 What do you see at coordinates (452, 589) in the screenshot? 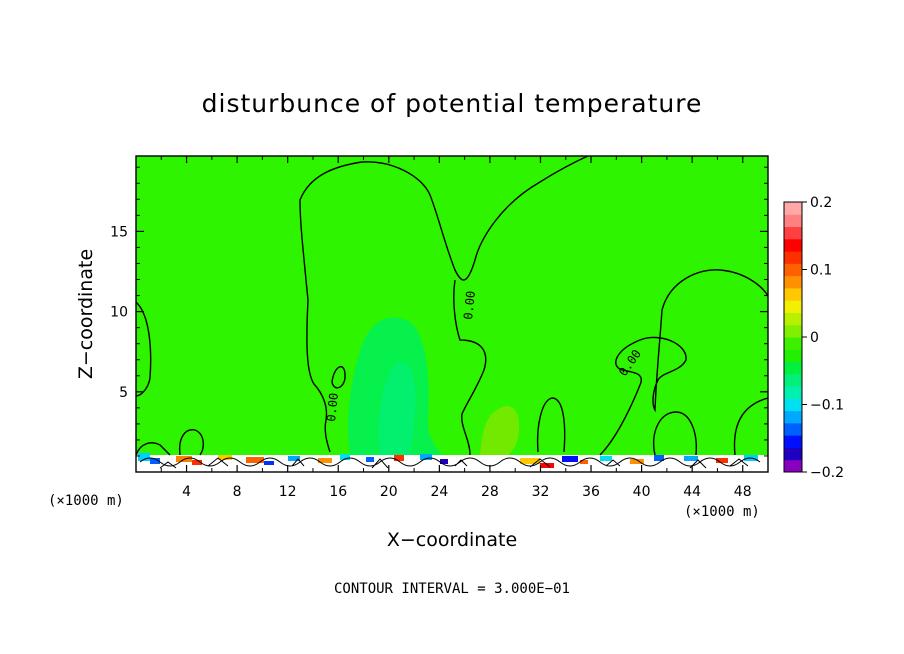
I see `contour-interval-note: CONTOUR INTERVAL = 3.000E−01` at bounding box center [452, 589].